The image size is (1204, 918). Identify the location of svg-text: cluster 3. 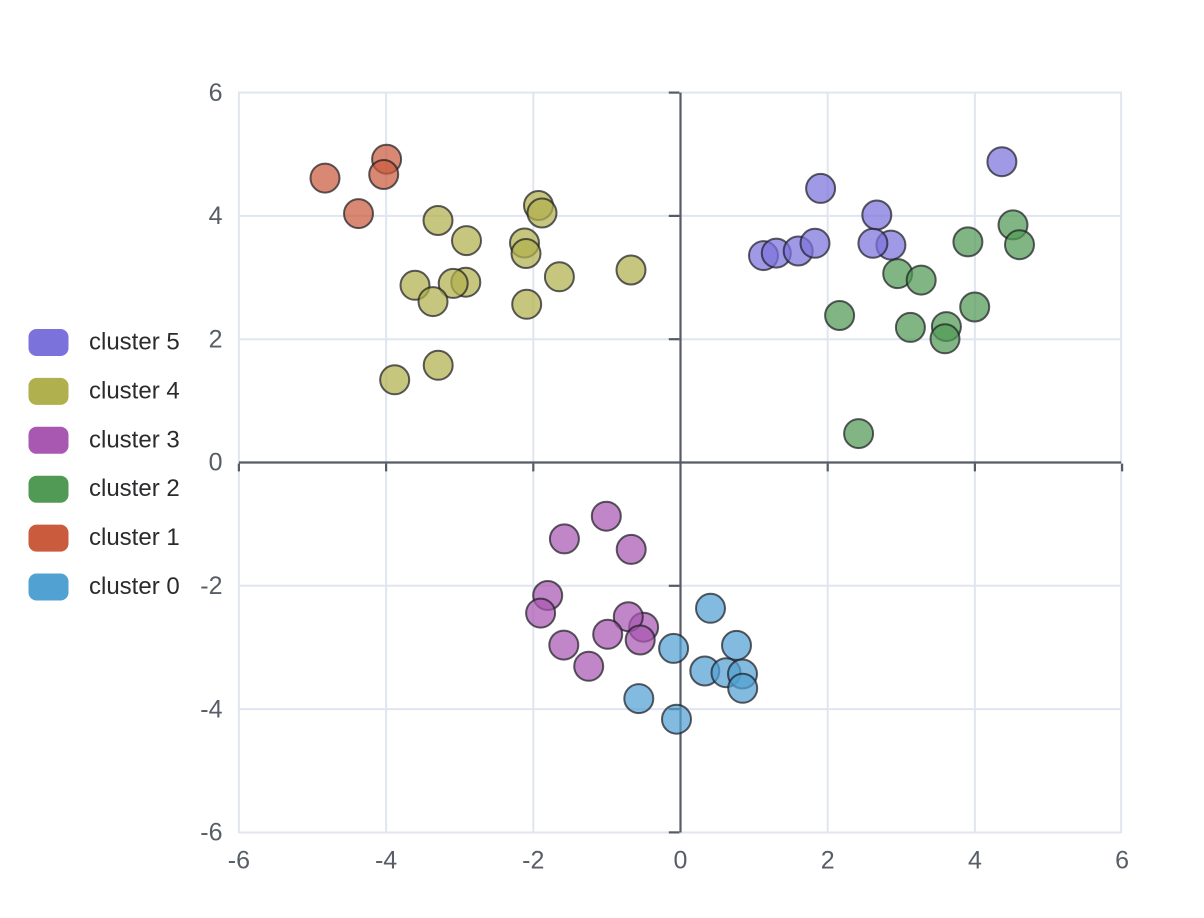
(134, 439).